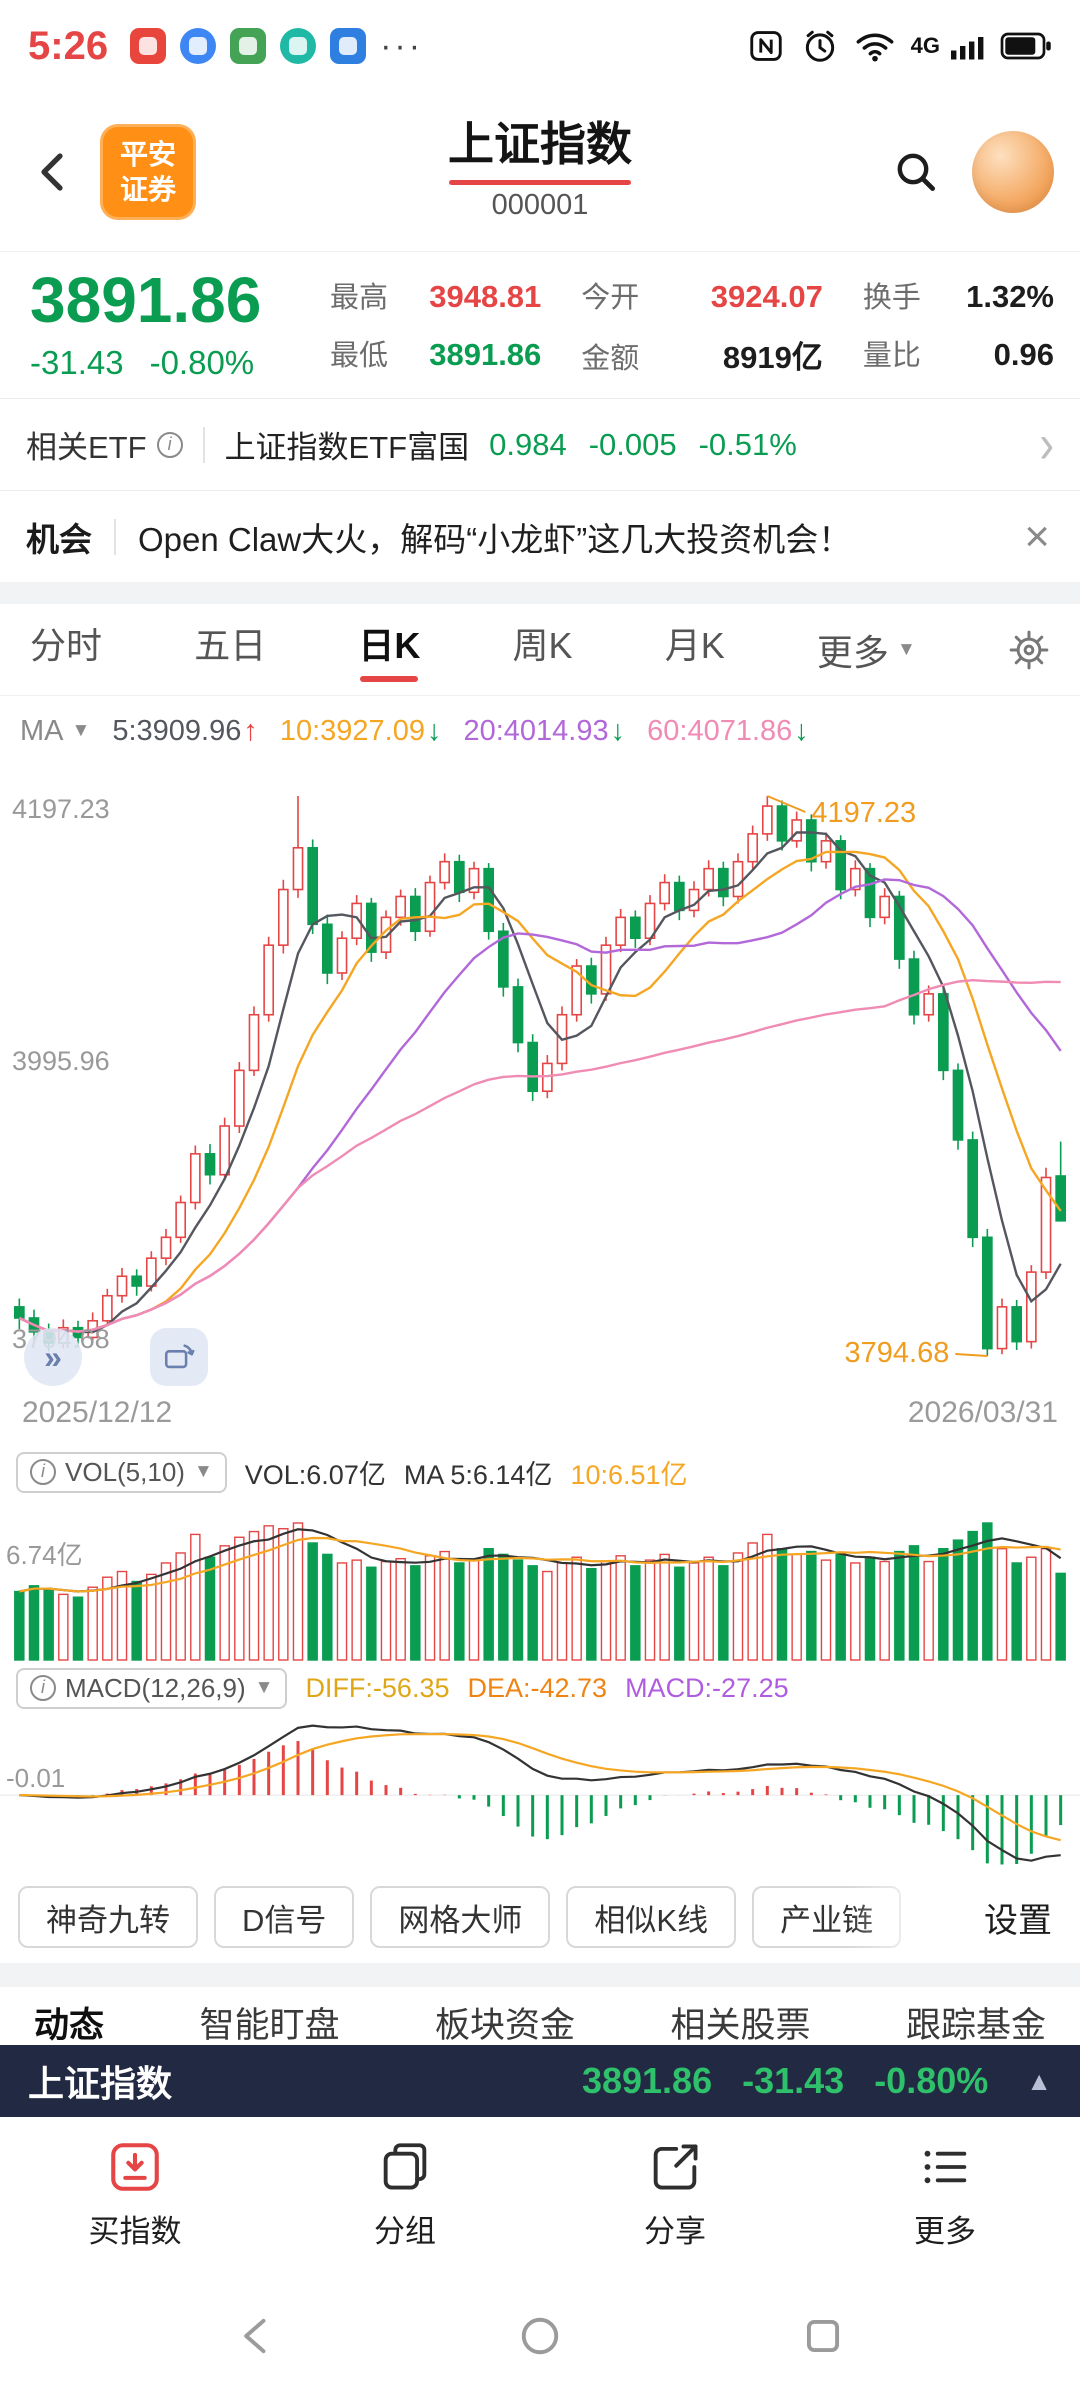 The height and width of the screenshot is (2400, 1080). I want to click on tab-more: 更多 ▼, so click(866, 652).